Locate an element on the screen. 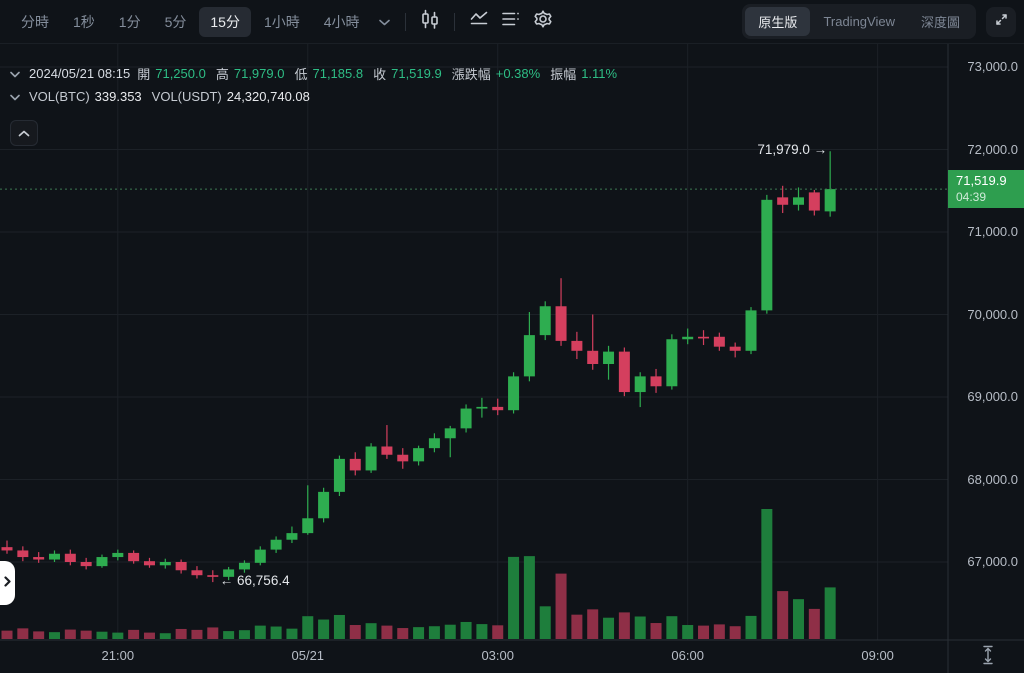  view-switch-group: 原生版 TradingView 深度圖 is located at coordinates (879, 21).